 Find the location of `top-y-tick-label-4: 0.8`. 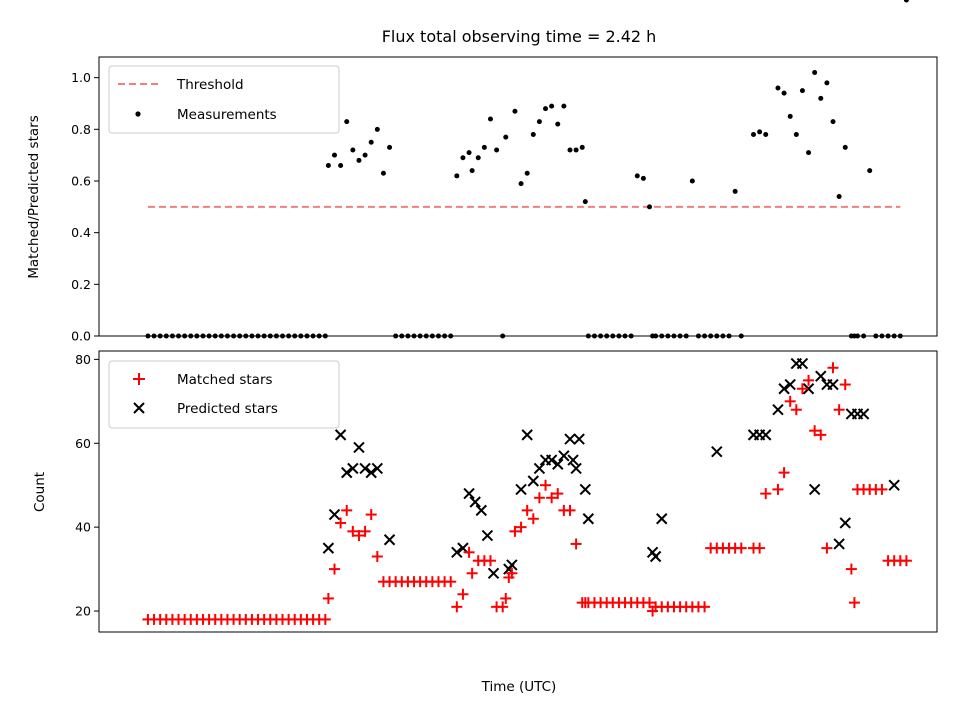

top-y-tick-label-4: 0.8 is located at coordinates (81, 129).